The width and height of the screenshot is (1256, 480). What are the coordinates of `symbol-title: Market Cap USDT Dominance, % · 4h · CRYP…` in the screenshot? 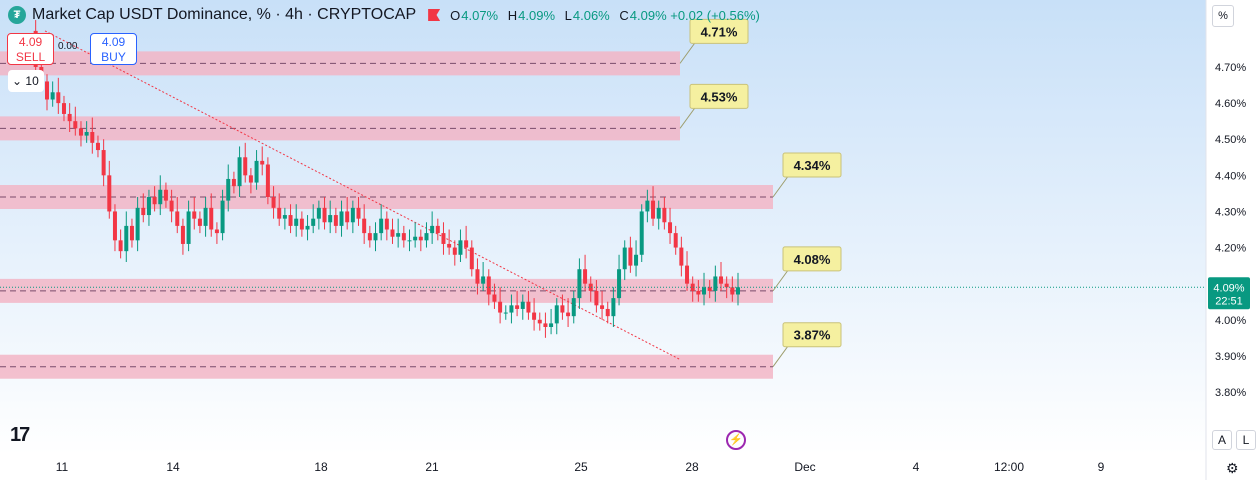 It's located at (224, 14).